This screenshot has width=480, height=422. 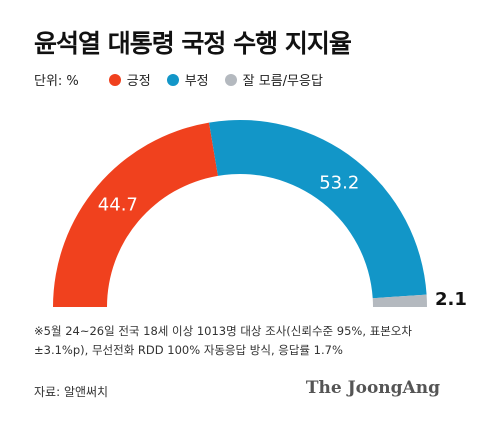 I want to click on slice-label-negative: 53.2, so click(x=339, y=183).